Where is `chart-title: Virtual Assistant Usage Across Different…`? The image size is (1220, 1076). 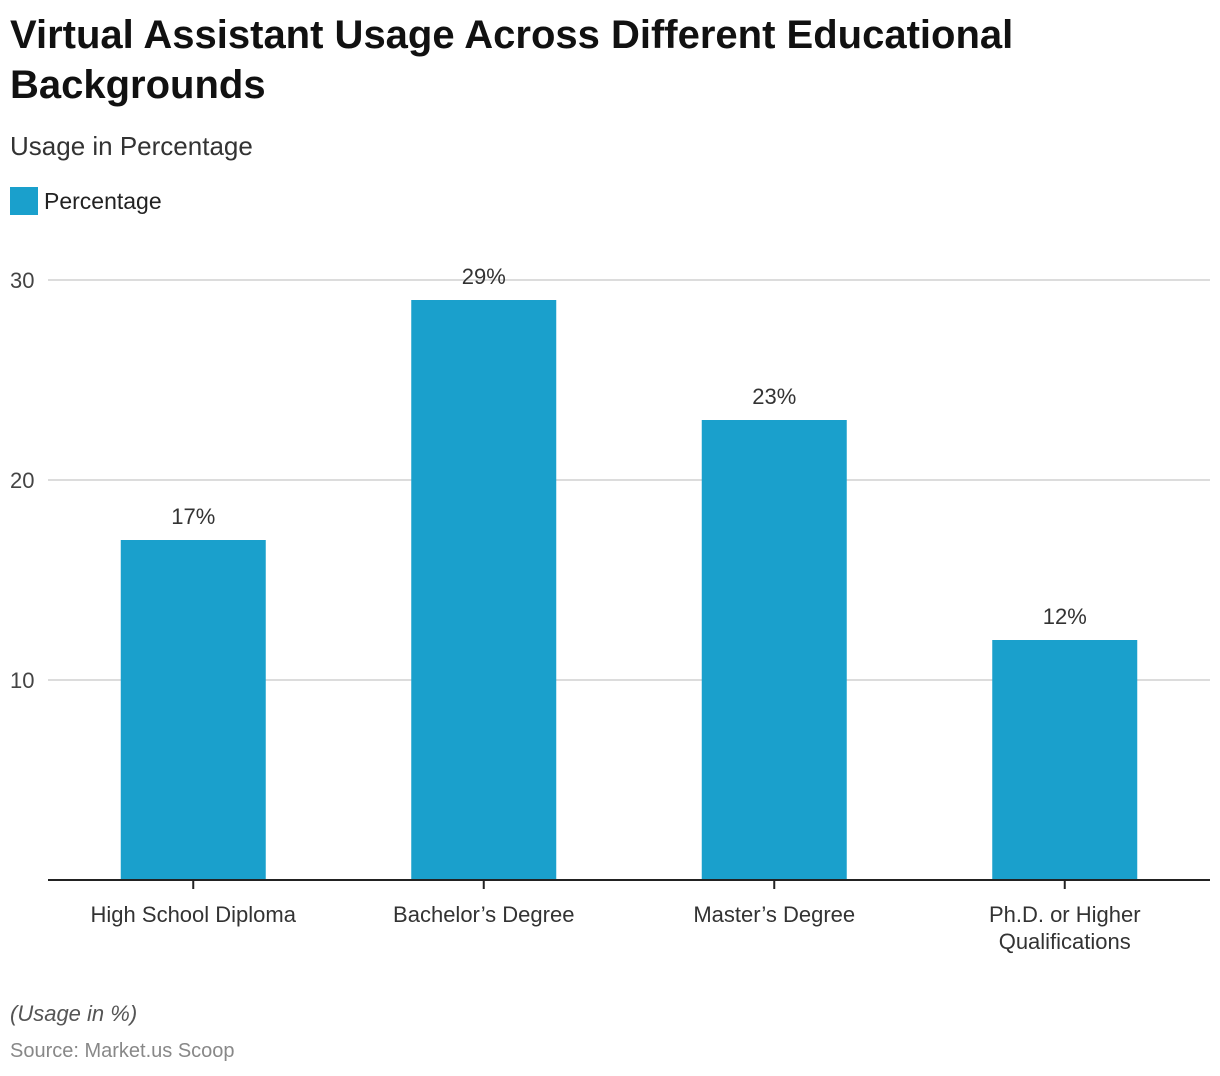 chart-title: Virtual Assistant Usage Across Different… is located at coordinates (512, 60).